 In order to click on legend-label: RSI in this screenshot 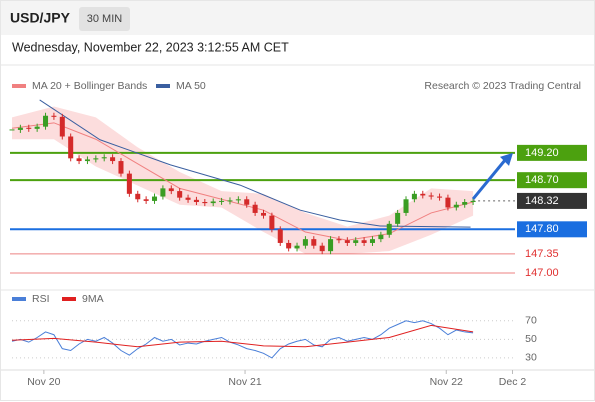, I will do `click(41, 299)`.